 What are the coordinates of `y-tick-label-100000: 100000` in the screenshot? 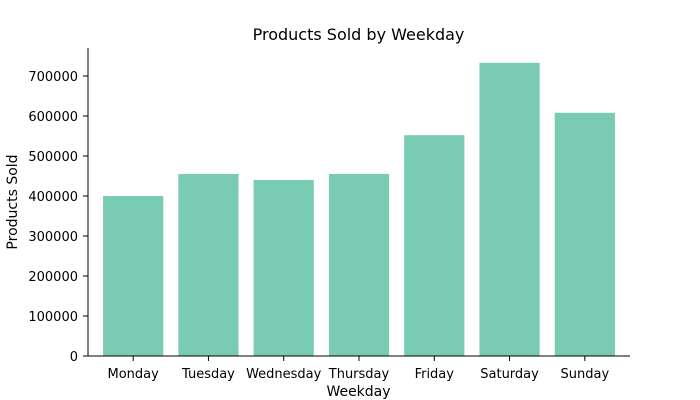 It's located at (53, 317).